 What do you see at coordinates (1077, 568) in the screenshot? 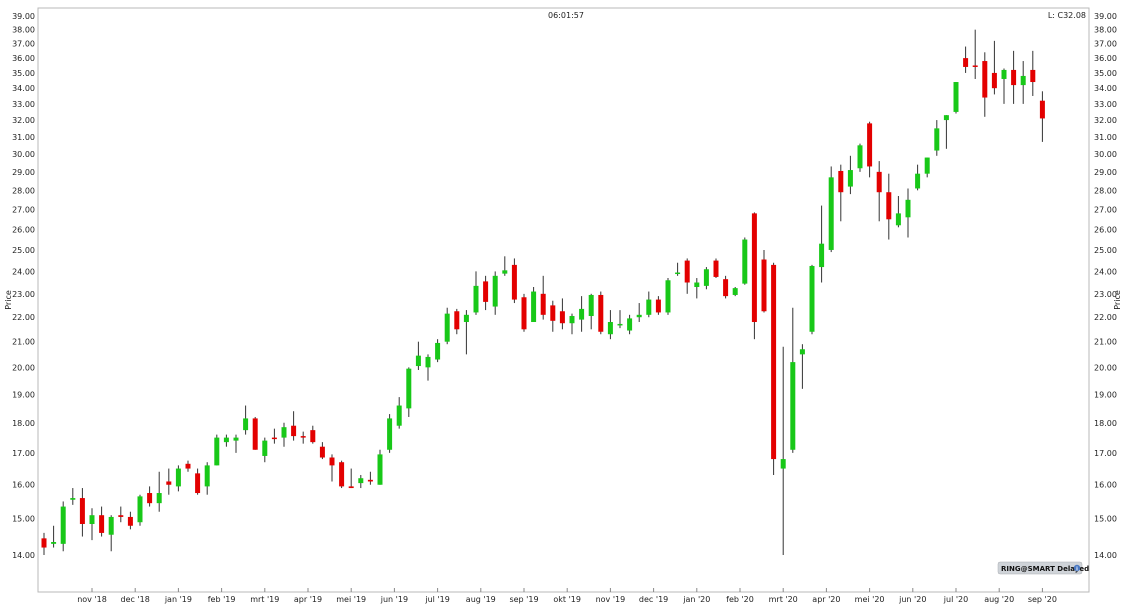
I see `info-icon: i` at bounding box center [1077, 568].